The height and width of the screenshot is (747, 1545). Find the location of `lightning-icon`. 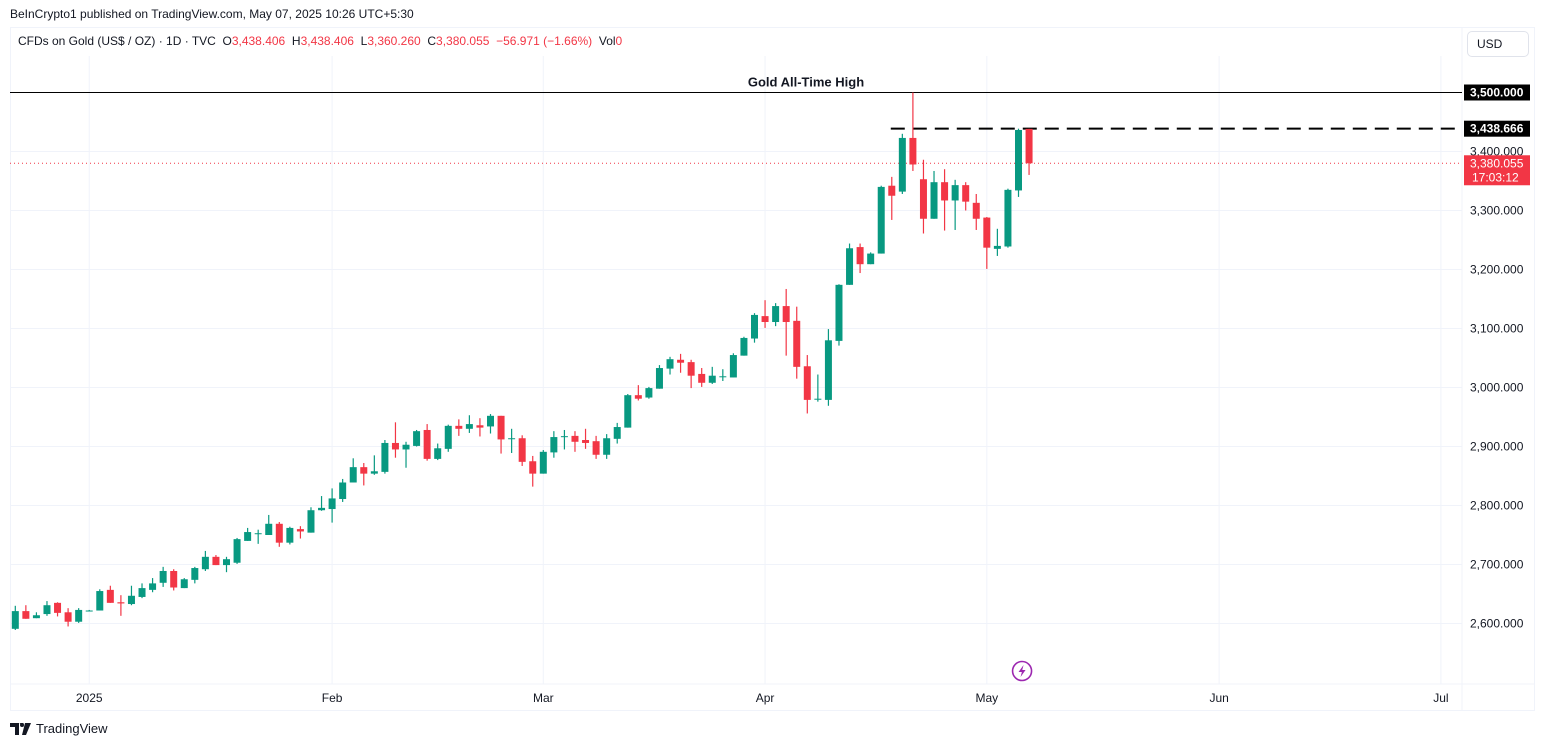

lightning-icon is located at coordinates (1022, 671).